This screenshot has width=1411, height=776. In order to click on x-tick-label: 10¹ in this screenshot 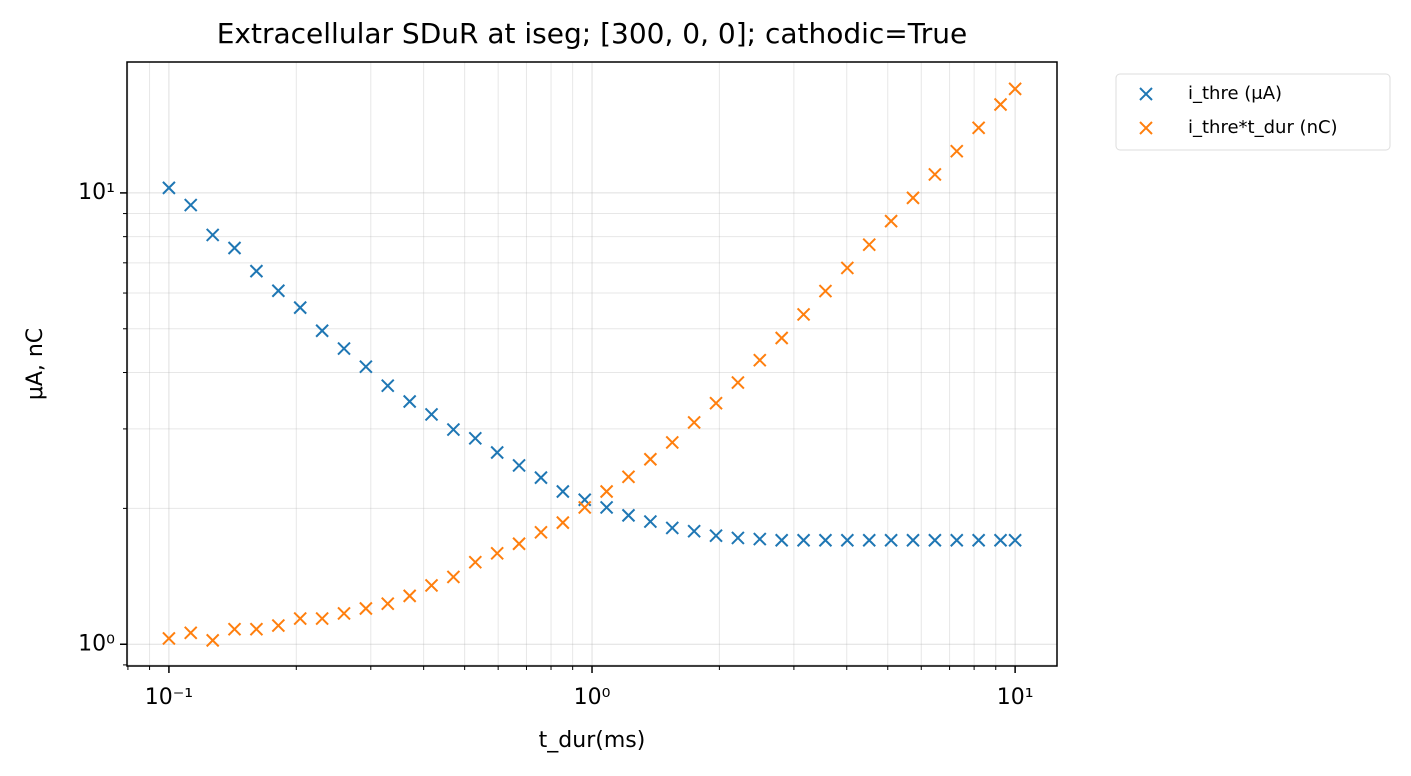, I will do `click(1015, 697)`.